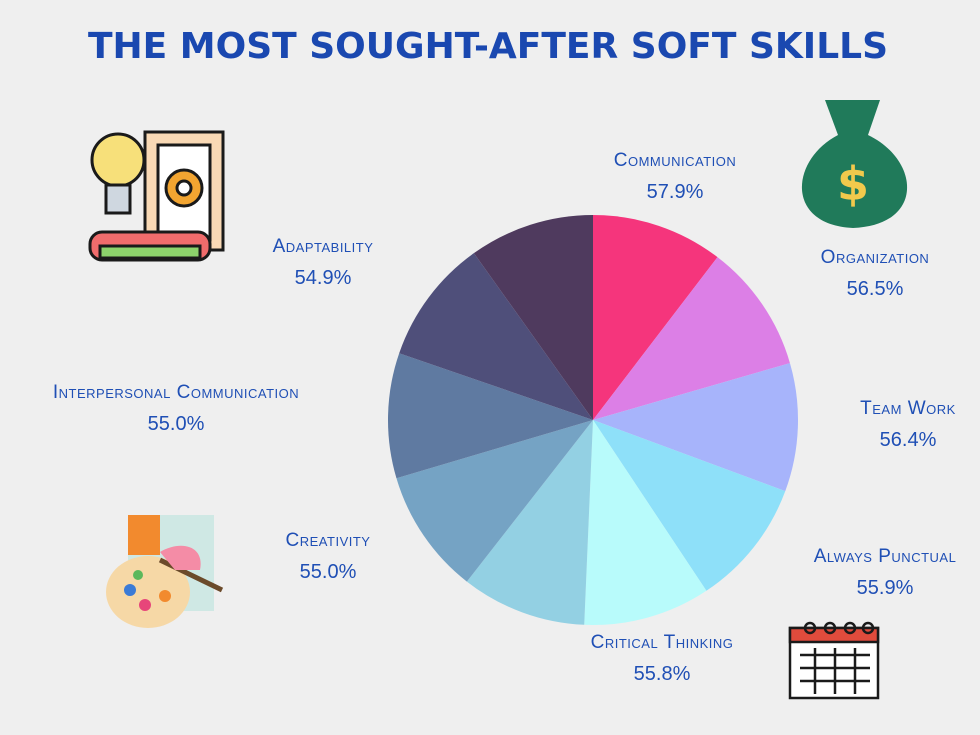 This screenshot has height=735, width=980. What do you see at coordinates (908, 440) in the screenshot?
I see `value-label: 56.4%` at bounding box center [908, 440].